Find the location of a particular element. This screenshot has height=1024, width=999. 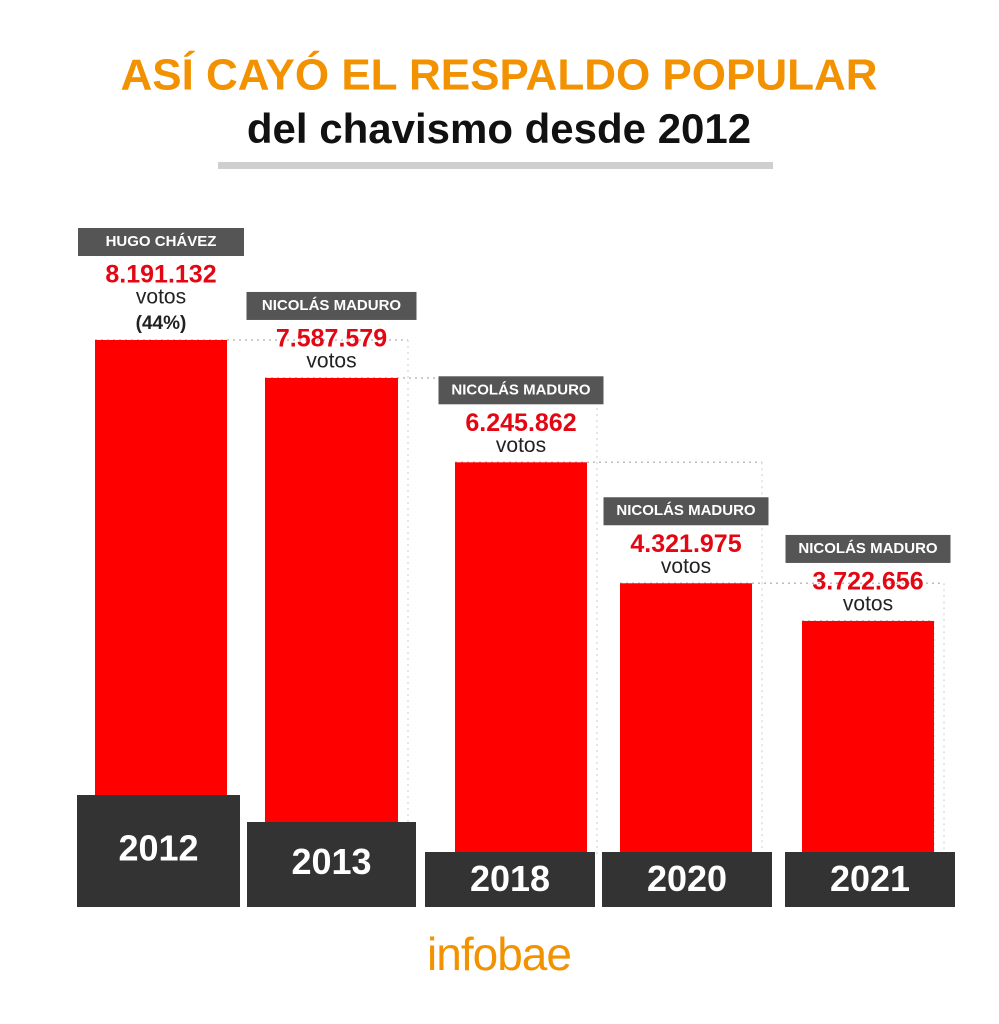

title-underline is located at coordinates (495, 165).